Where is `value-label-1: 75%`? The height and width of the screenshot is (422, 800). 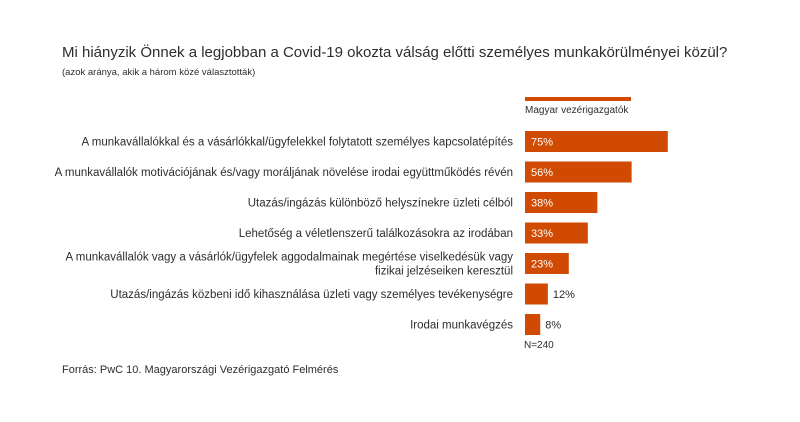 value-label-1: 75% is located at coordinates (542, 143).